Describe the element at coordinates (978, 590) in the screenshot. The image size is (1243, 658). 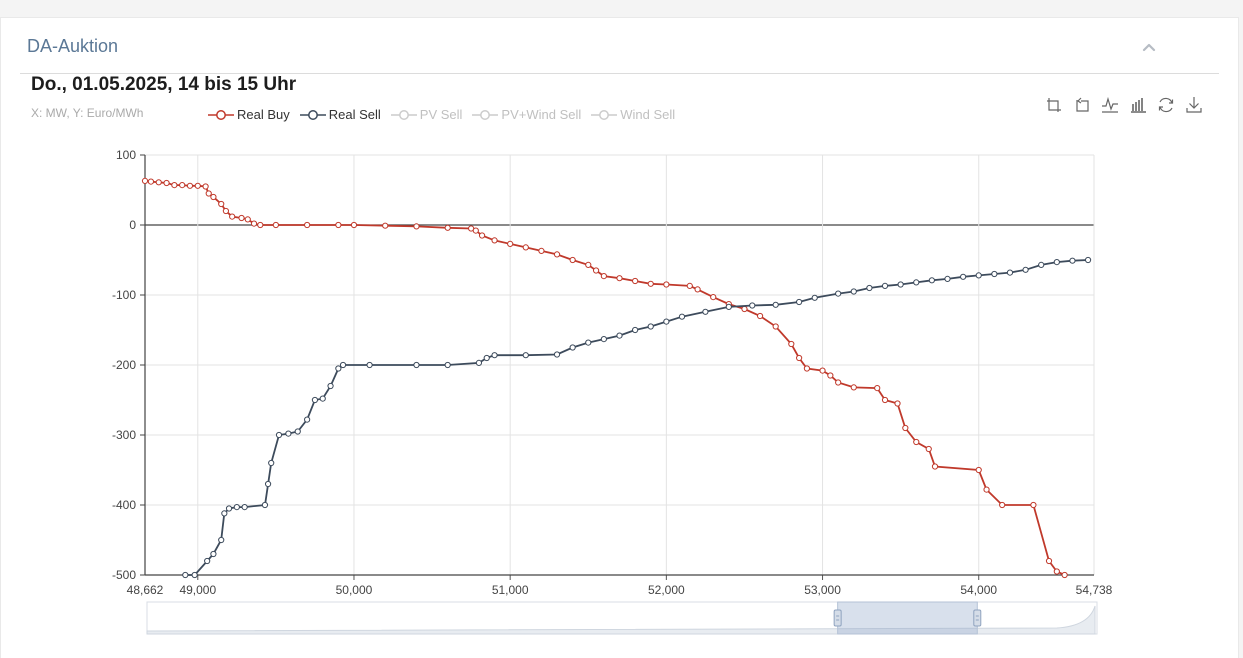
I see `x-tick-label: 54,000` at that location.